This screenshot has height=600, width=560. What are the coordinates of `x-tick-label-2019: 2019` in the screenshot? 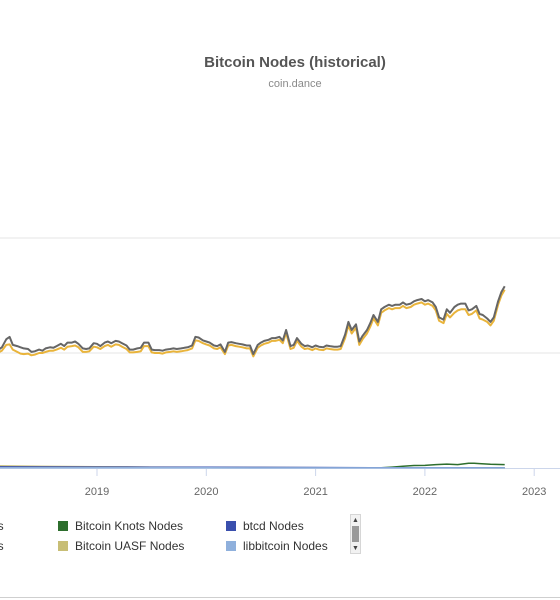 It's located at (97, 492).